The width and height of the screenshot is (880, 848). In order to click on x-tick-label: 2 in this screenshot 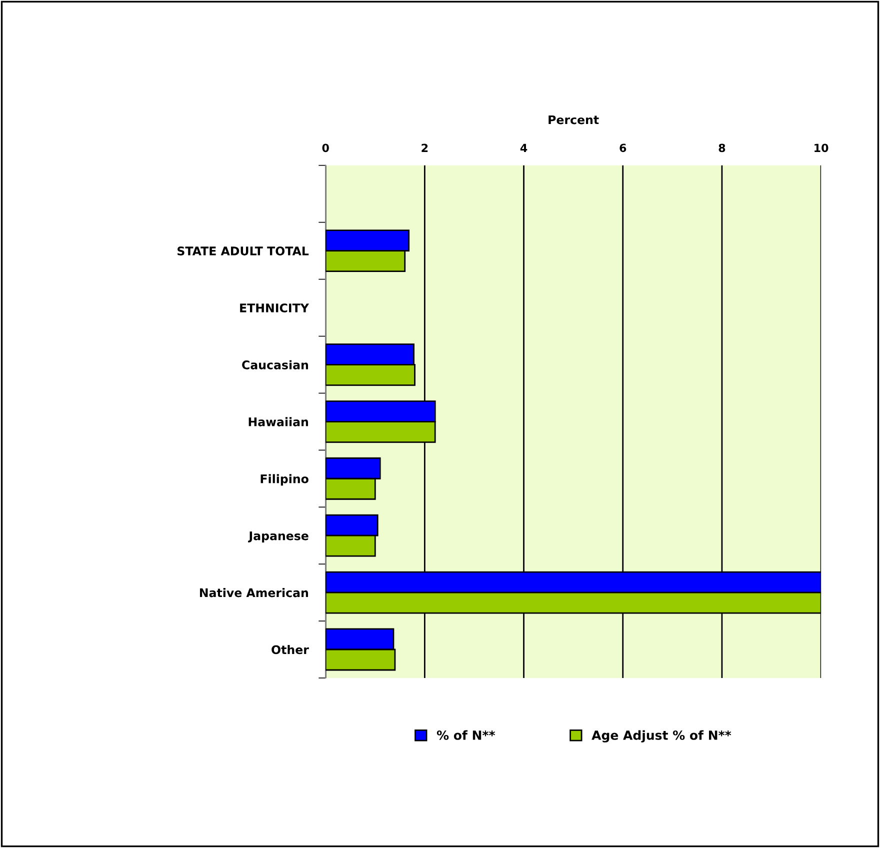, I will do `click(425, 148)`.